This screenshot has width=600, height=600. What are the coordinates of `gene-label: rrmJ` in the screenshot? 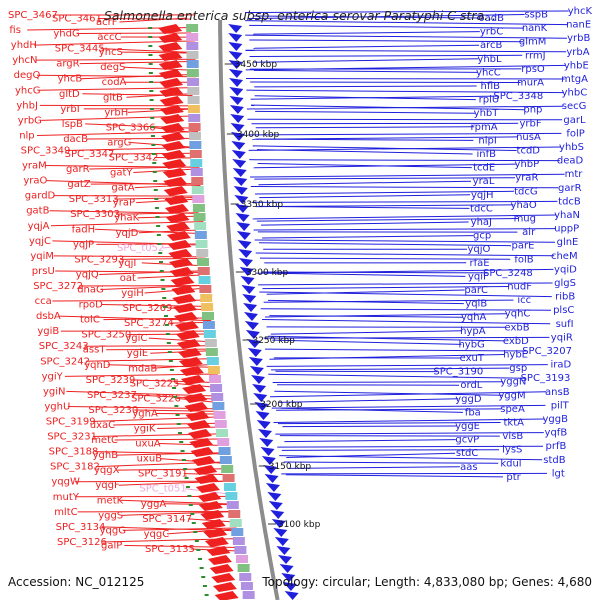 It's located at (535, 55).